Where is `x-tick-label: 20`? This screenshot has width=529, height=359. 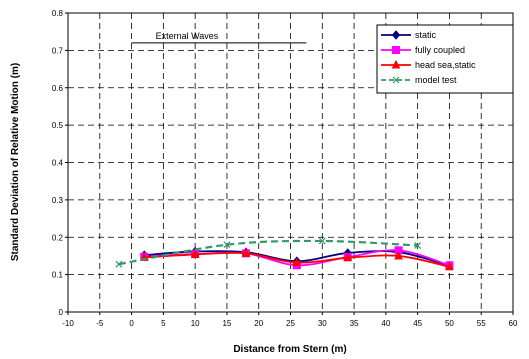
x-tick-label: 20 is located at coordinates (258, 323).